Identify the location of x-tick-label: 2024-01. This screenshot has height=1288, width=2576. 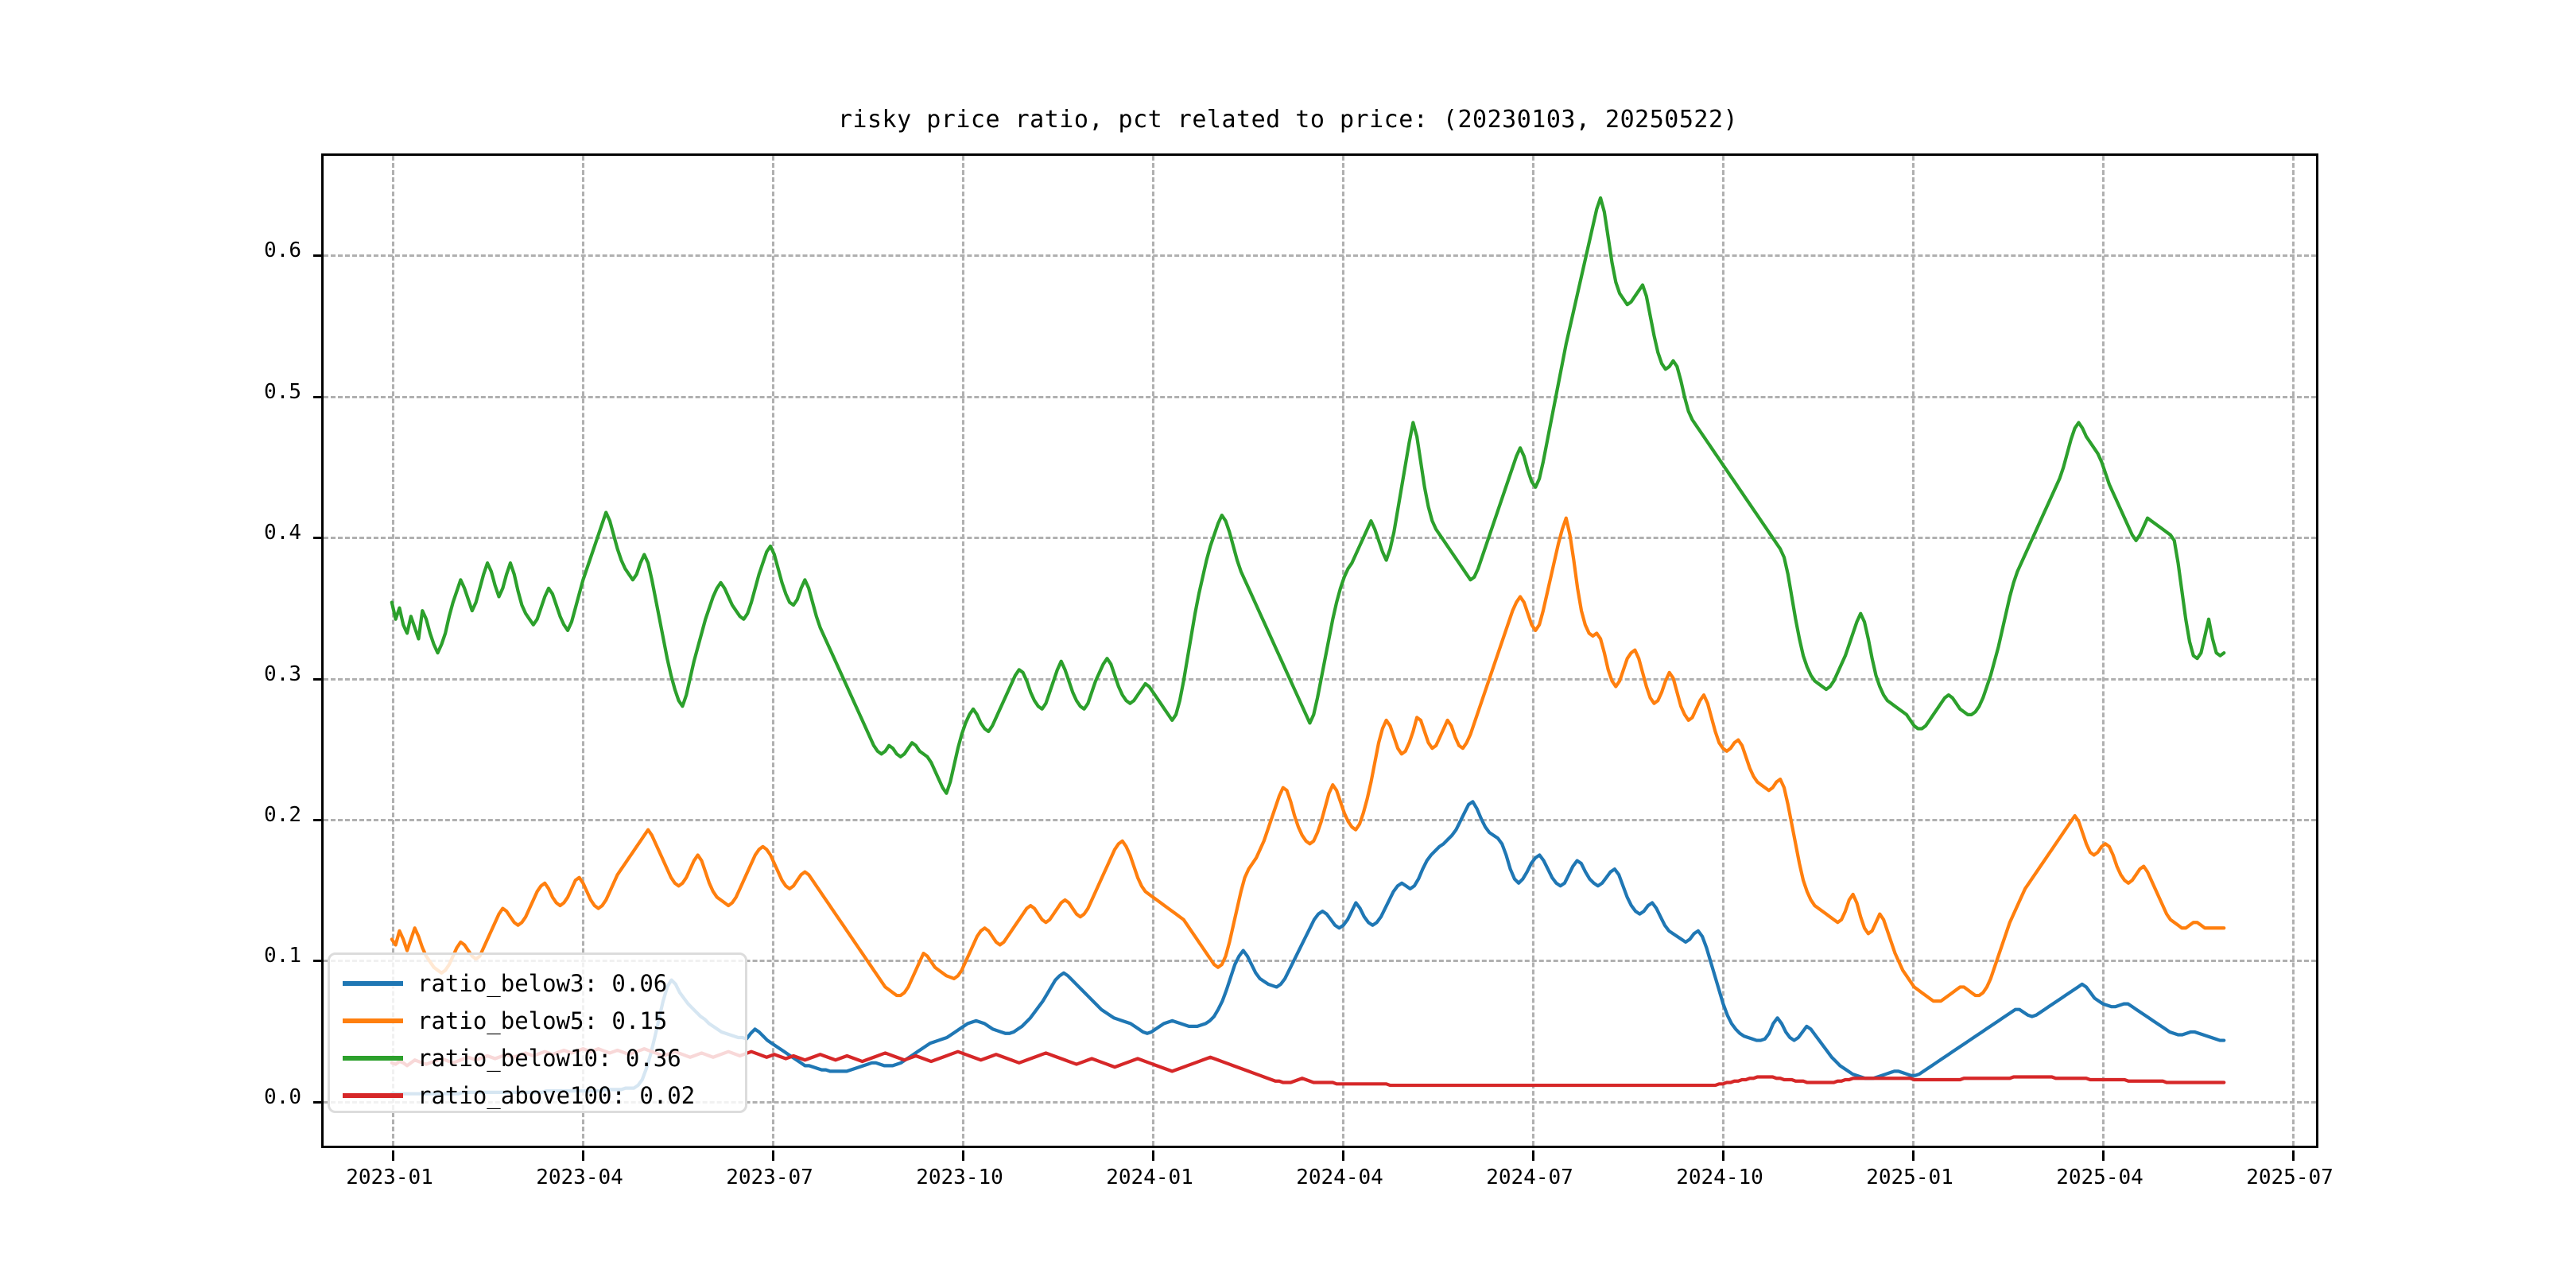
(1149, 1177).